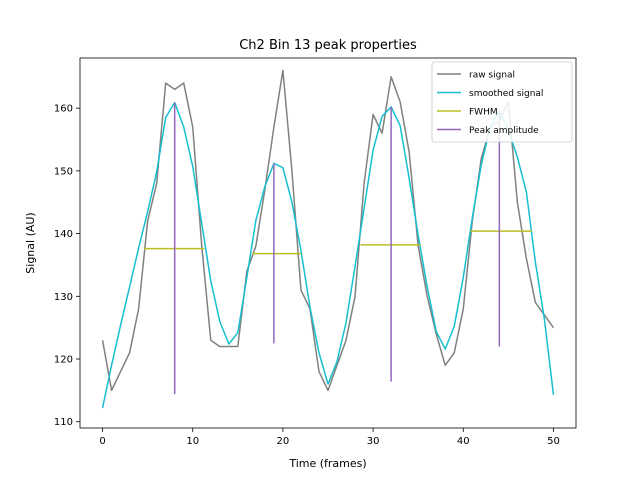 The width and height of the screenshot is (640, 480). What do you see at coordinates (373, 441) in the screenshot?
I see `x-tick-label: 30` at bounding box center [373, 441].